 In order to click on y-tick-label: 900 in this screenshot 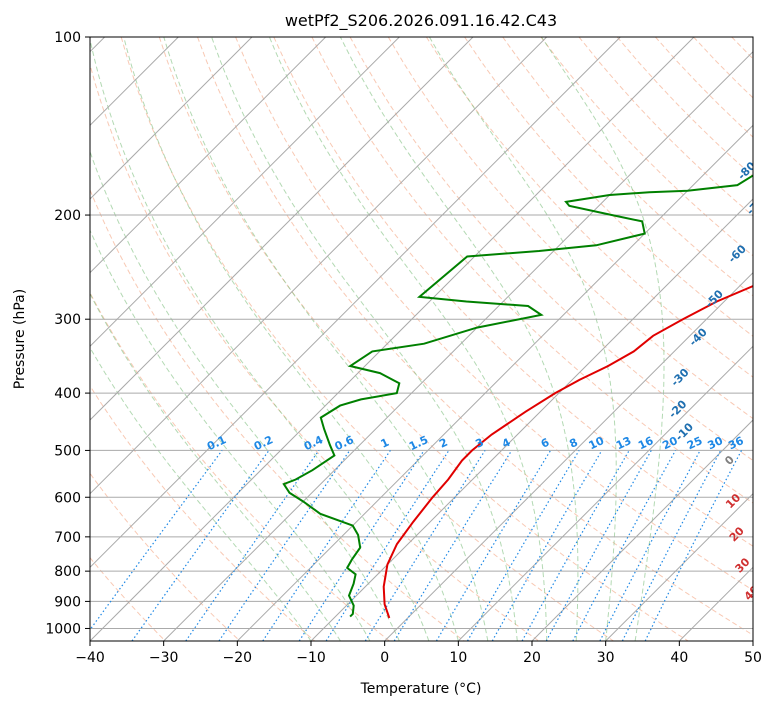, I will do `click(67, 602)`.